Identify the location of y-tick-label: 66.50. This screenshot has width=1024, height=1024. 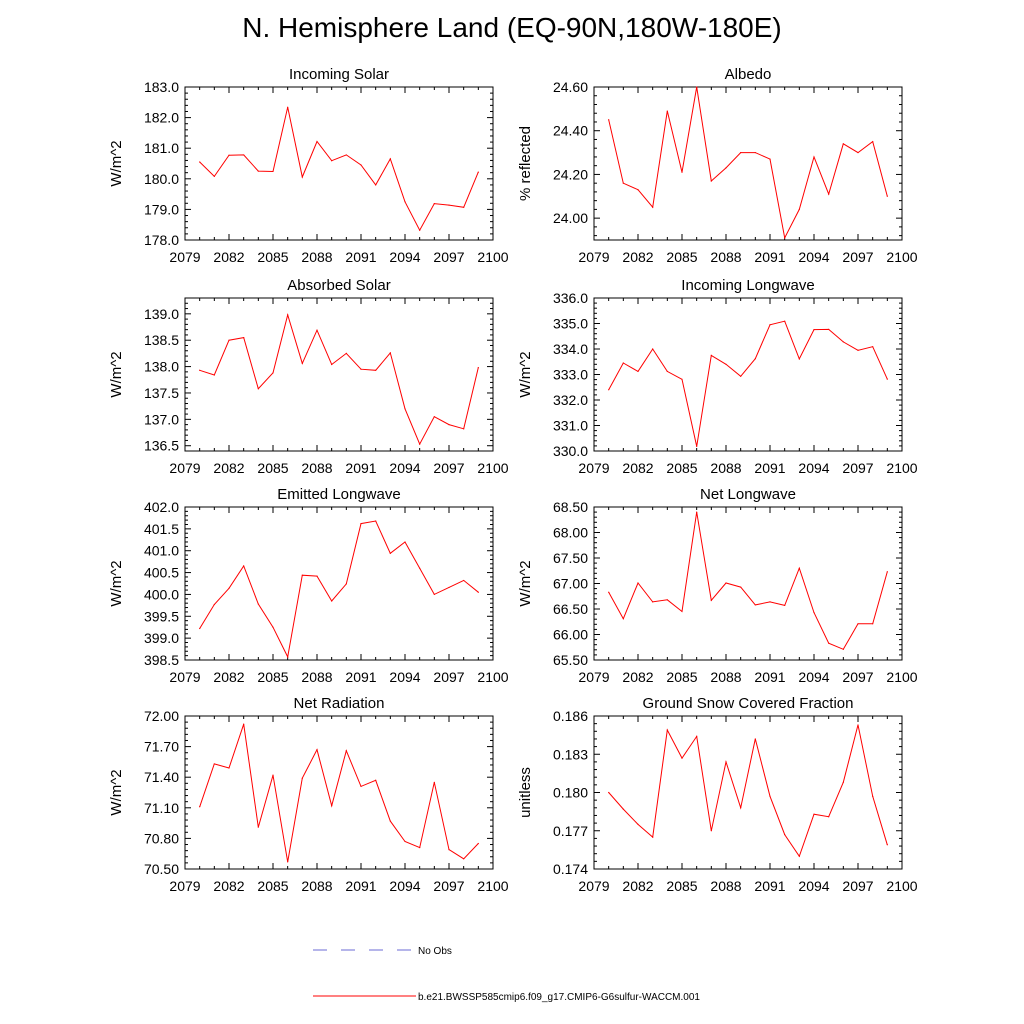
(570, 609).